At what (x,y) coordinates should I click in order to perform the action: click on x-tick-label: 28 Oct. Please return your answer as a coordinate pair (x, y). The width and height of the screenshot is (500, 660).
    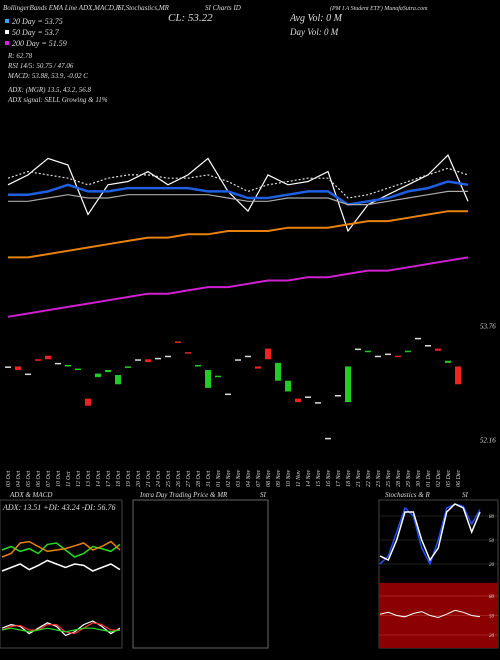
    Looking at the image, I should click on (199, 479).